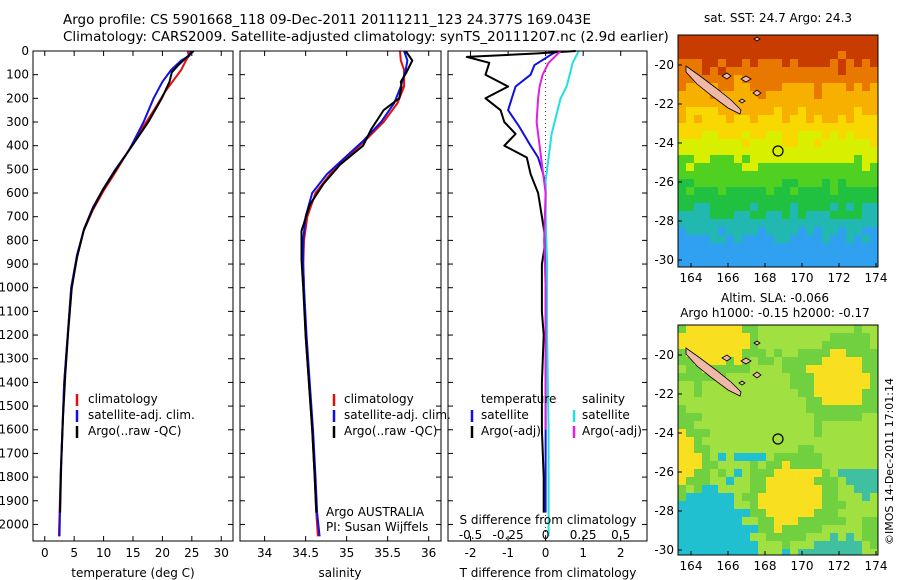 This screenshot has width=900, height=580. Describe the element at coordinates (14, 359) in the screenshot. I see `ytick-label: 1300` at that location.